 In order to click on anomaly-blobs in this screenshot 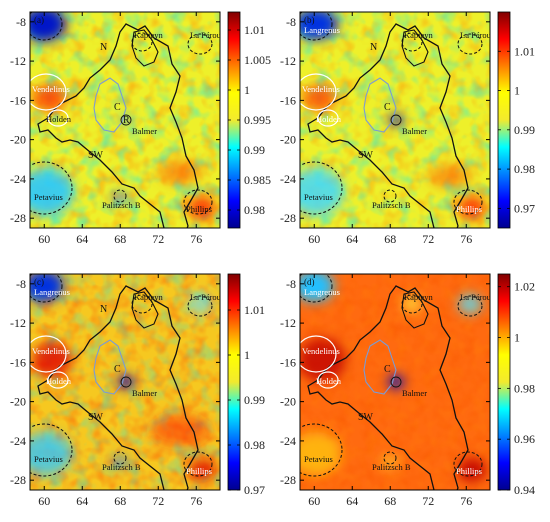, I will do `click(393, 378)`.